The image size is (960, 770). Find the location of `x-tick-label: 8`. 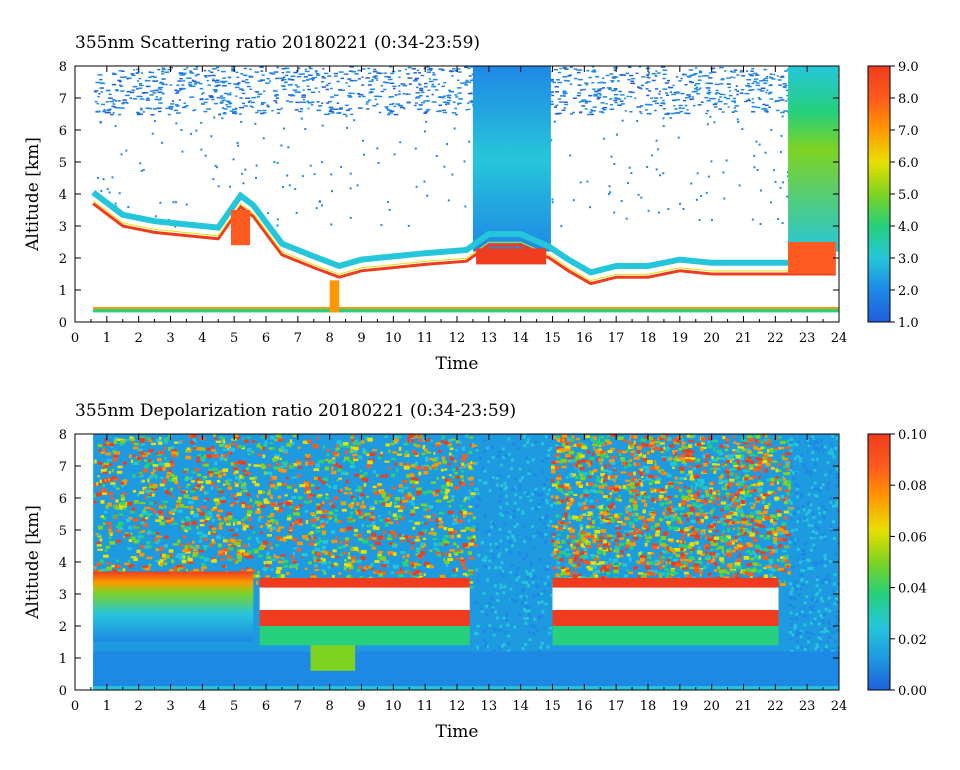

x-tick-label: 8 is located at coordinates (330, 338).